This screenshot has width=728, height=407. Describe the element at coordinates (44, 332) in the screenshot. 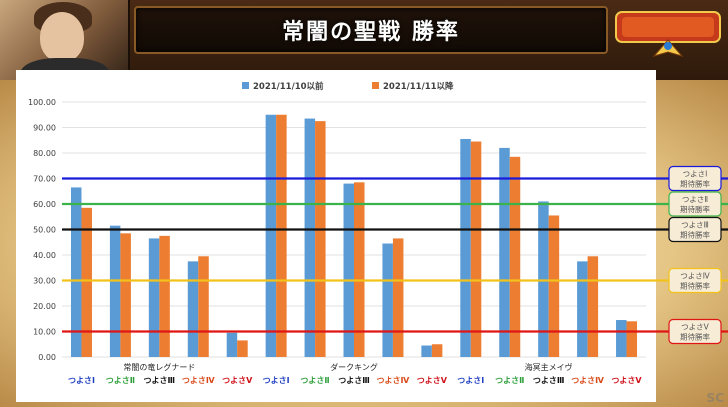

I see `y-tick-label: 10.00` at that location.